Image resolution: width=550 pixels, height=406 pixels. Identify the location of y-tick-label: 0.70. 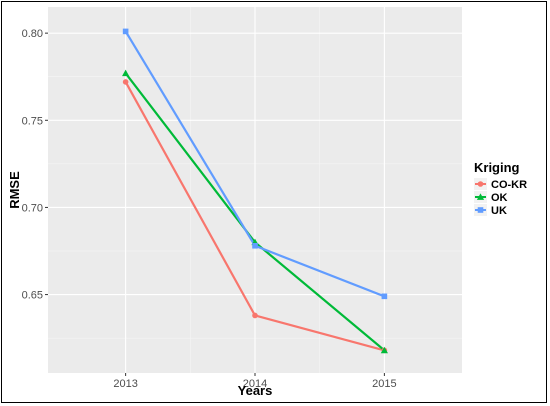
(32, 208).